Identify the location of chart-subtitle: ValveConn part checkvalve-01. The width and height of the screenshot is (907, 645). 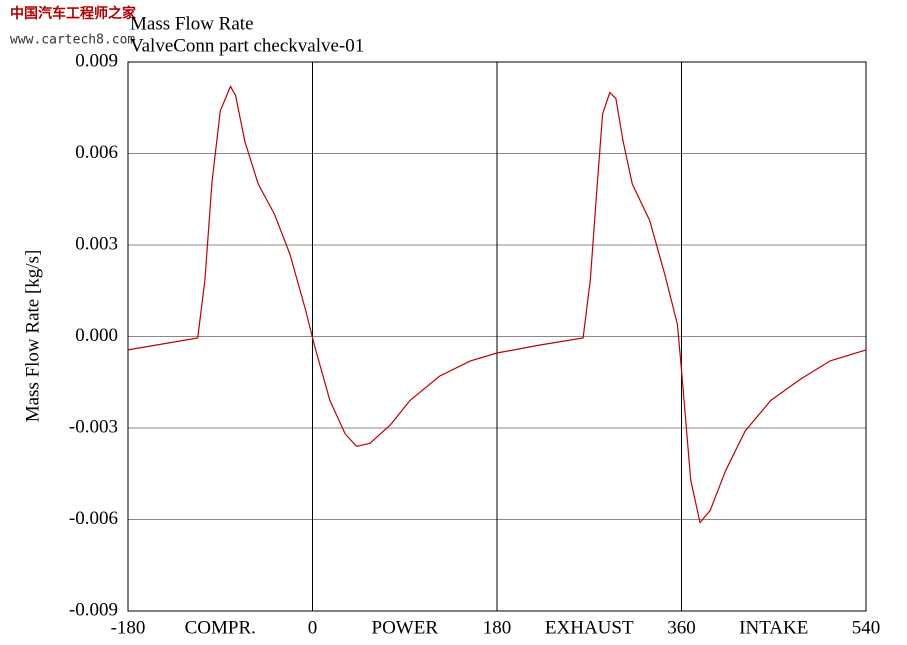
(247, 45).